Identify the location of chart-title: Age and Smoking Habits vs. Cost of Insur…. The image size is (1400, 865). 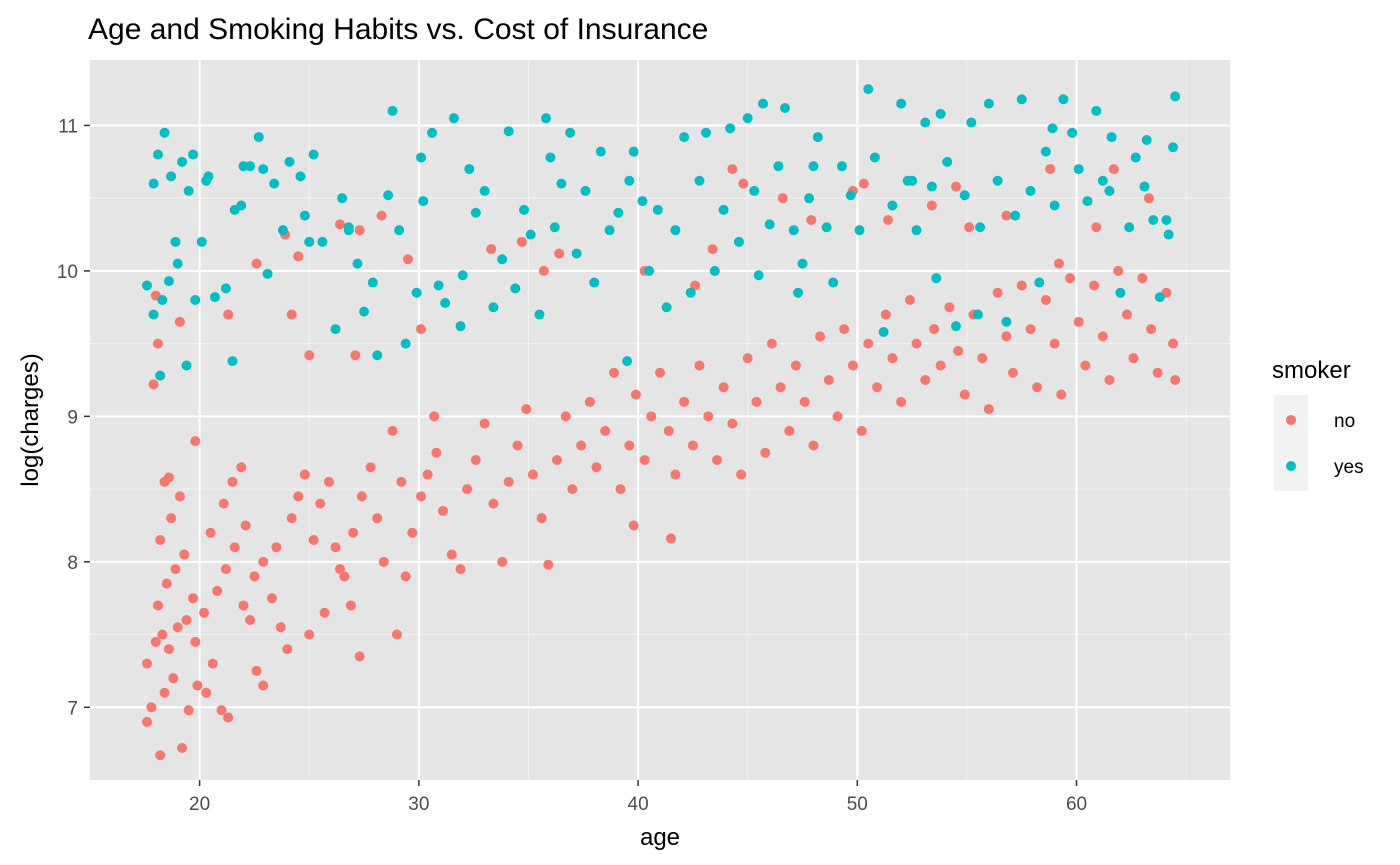
(398, 29).